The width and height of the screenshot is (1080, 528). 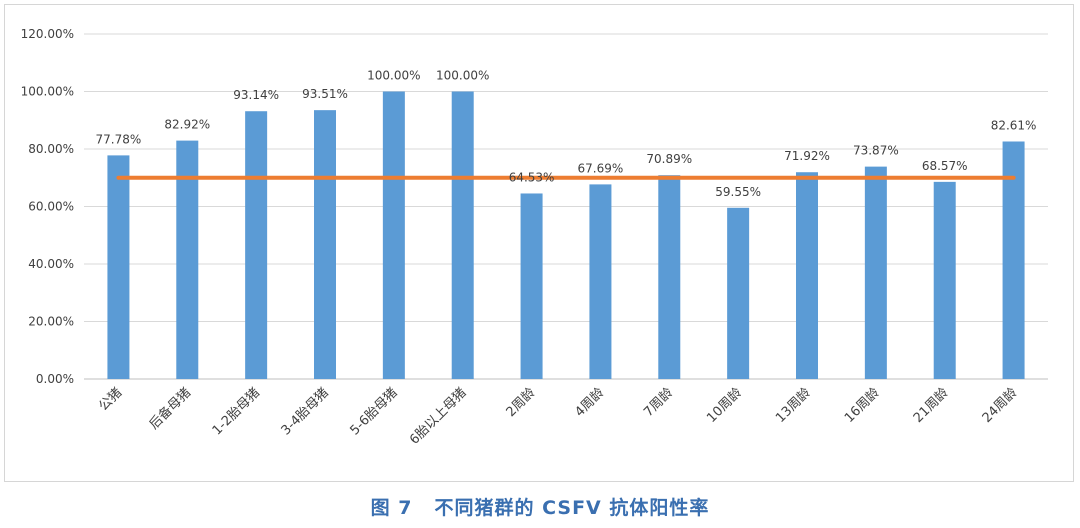 What do you see at coordinates (532, 177) in the screenshot?
I see `data-label: 64.53%` at bounding box center [532, 177].